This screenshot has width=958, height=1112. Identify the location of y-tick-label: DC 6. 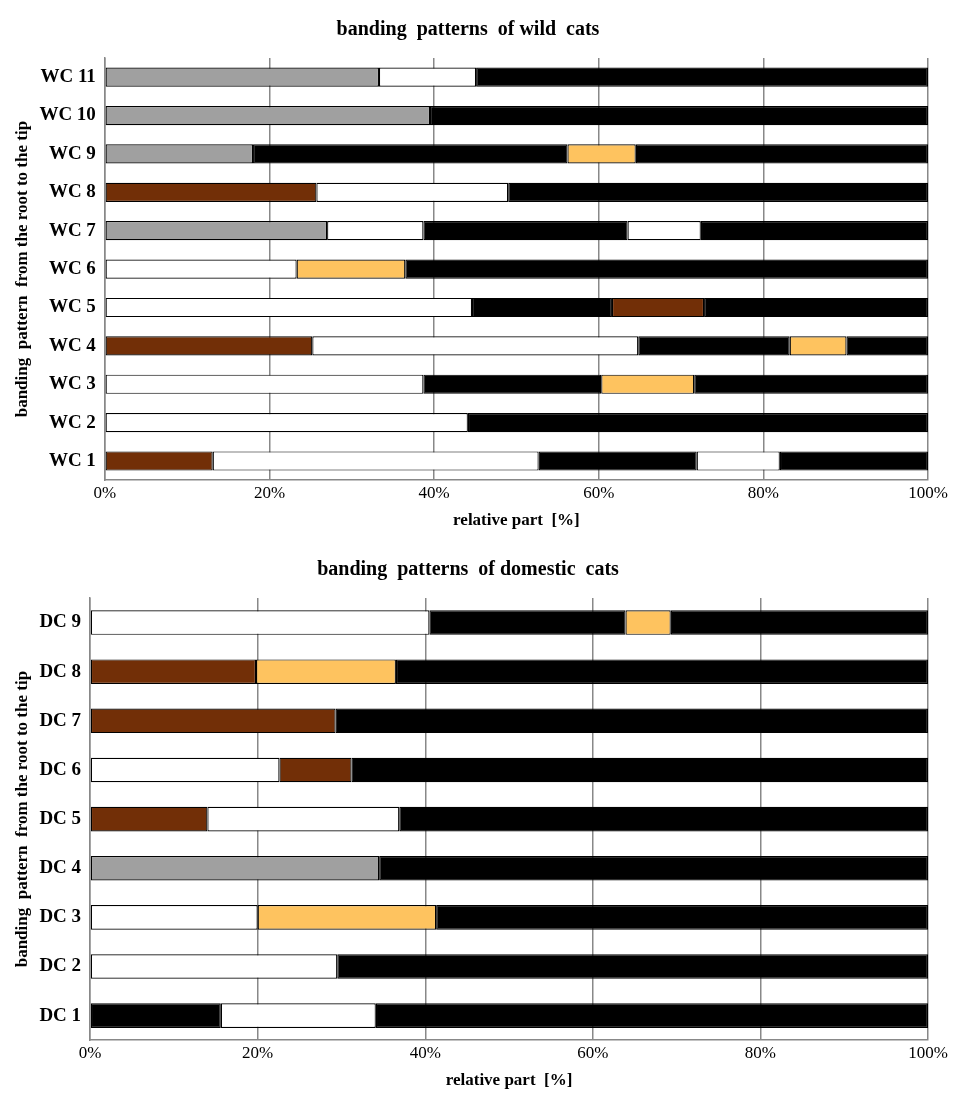
(60, 768).